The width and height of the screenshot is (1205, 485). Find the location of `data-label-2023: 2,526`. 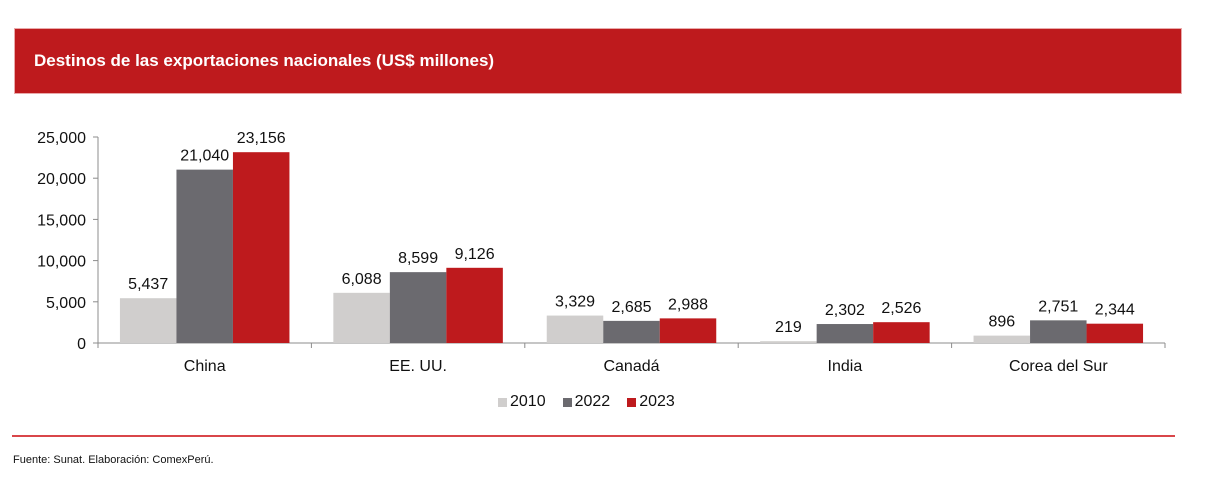

data-label-2023: 2,526 is located at coordinates (901, 308).